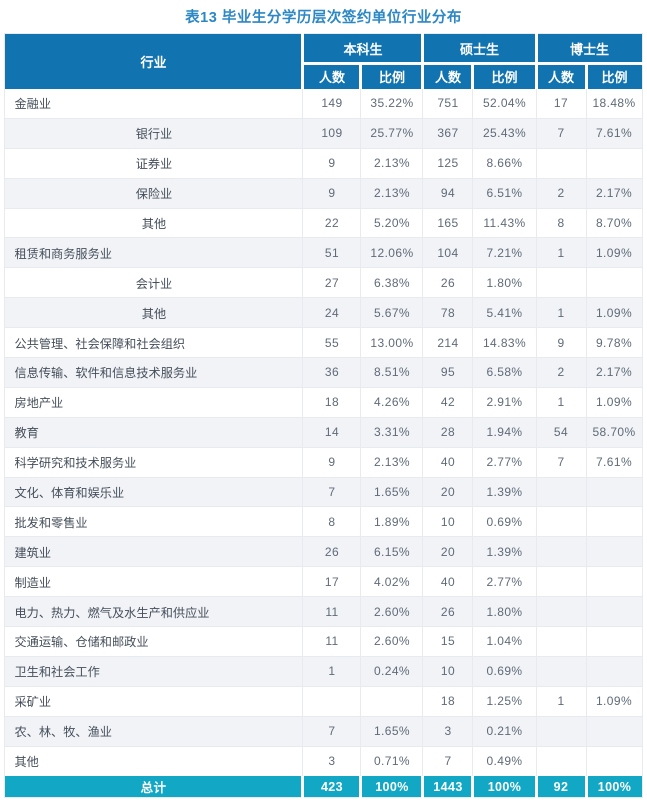 The width and height of the screenshot is (647, 800). Describe the element at coordinates (323, 611) in the screenshot. I see `table-row: 电力、热力、燃气及水生产和供应业 11 2.60% 26 1.80%` at that location.